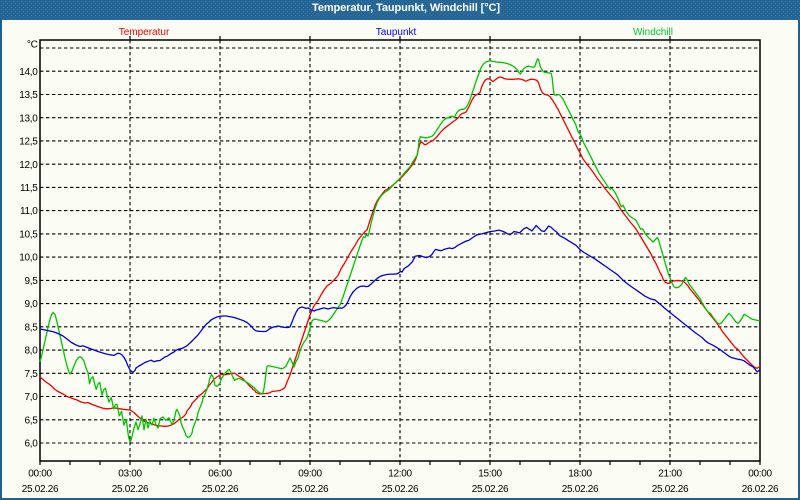  I want to click on svg-text: 18:00, so click(580, 474).